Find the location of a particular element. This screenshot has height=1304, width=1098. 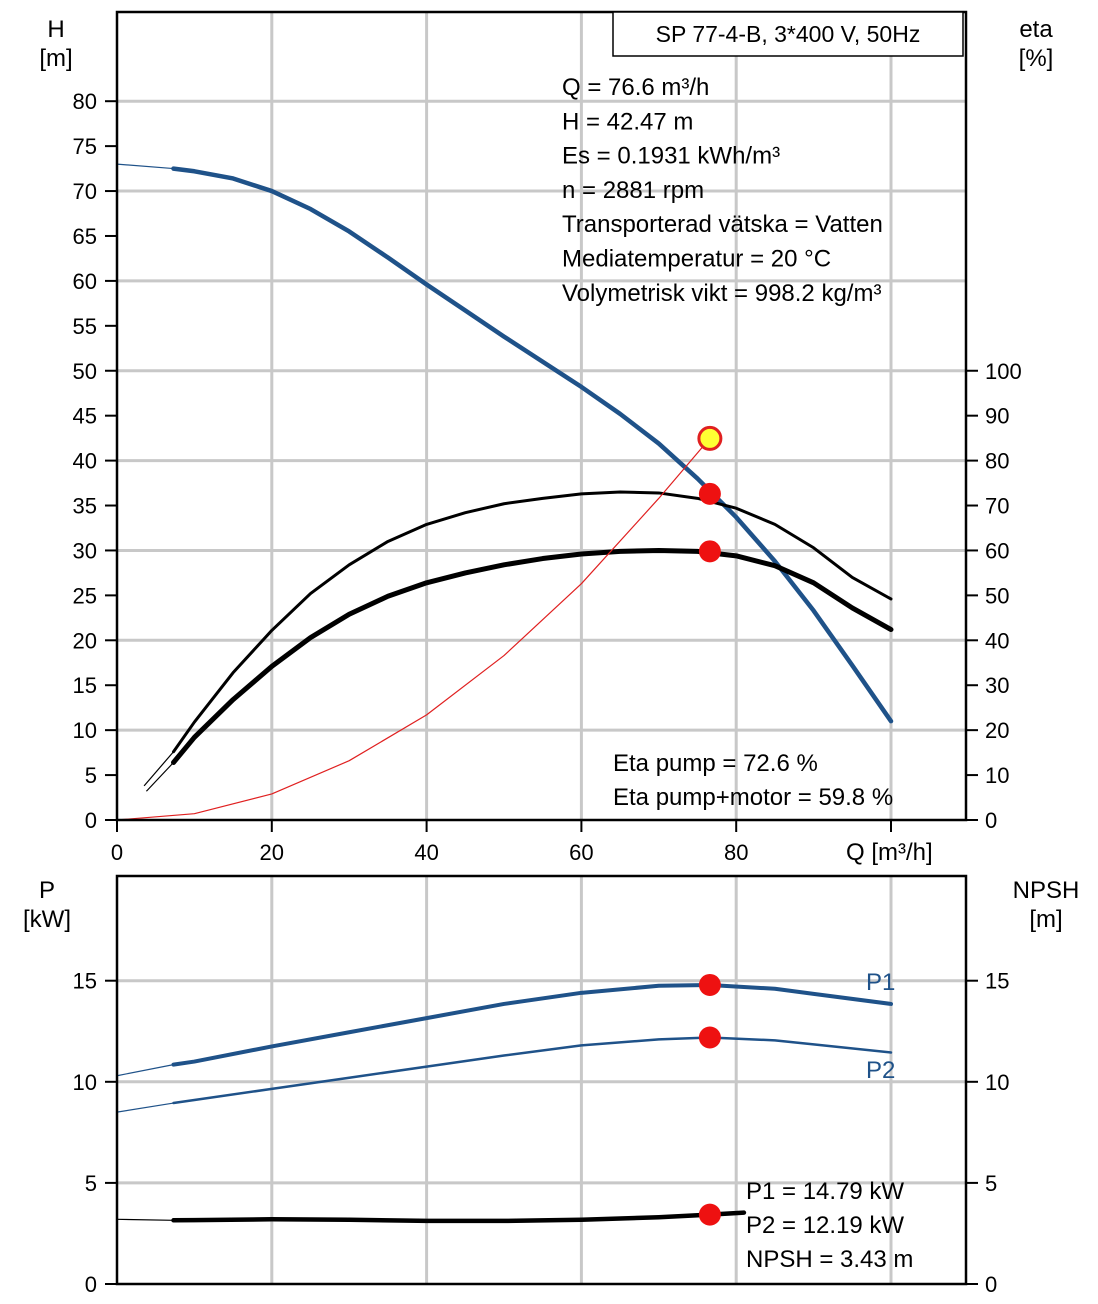

p-tick-label: 5 is located at coordinates (91, 1183).